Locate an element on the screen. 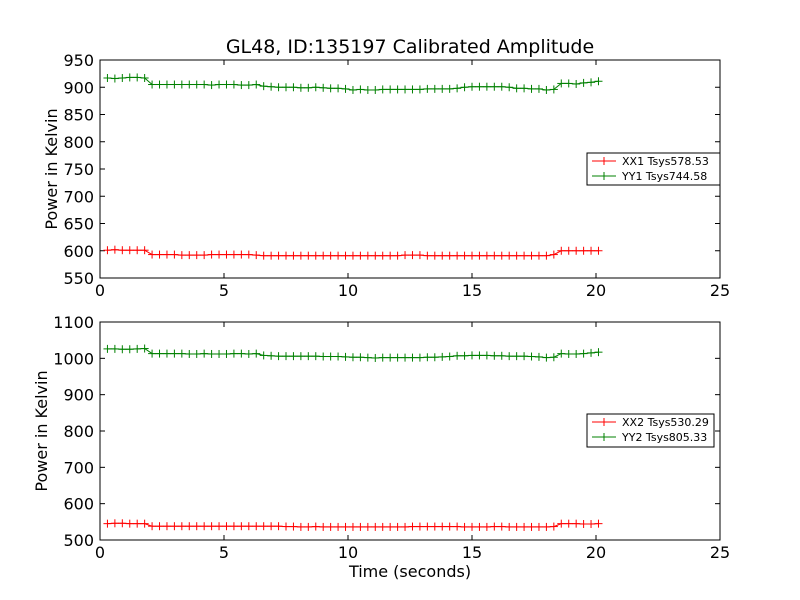 This screenshot has height=600, width=800. legend-box is located at coordinates (650, 430).